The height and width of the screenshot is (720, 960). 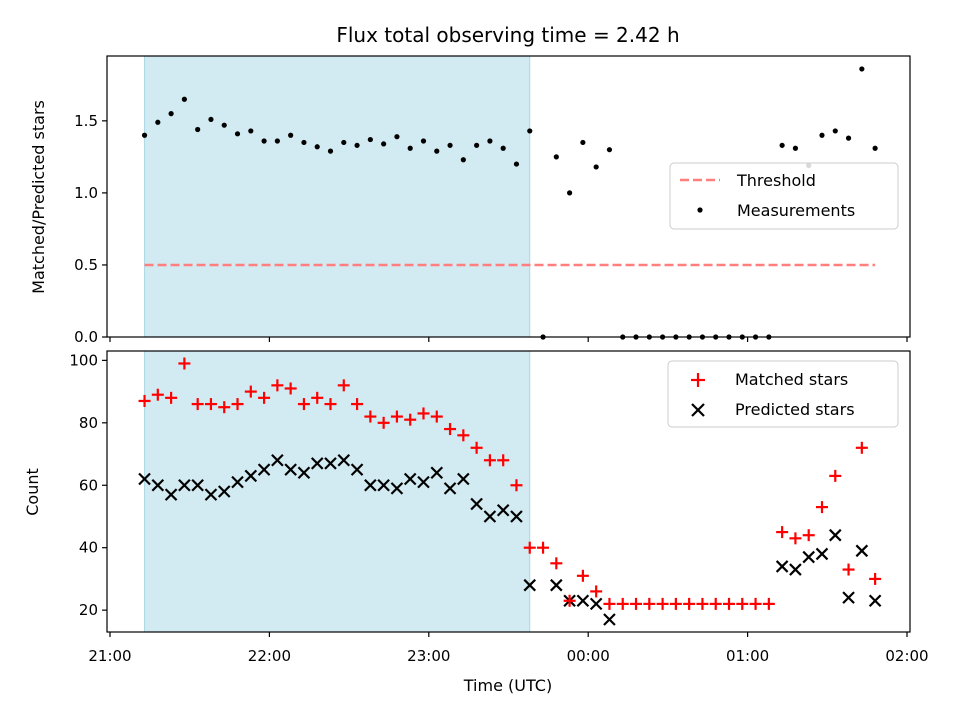 I want to click on top-legend: Threshold Measurements, so click(x=784, y=196).